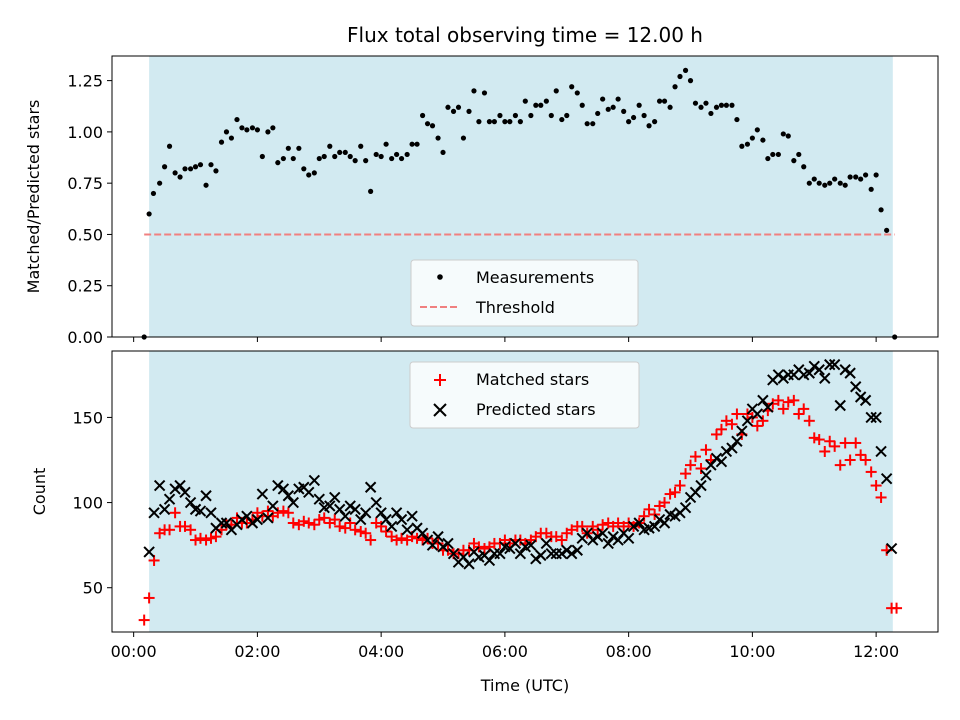  What do you see at coordinates (381, 651) in the screenshot?
I see `x-tick-label: 04:00` at bounding box center [381, 651].